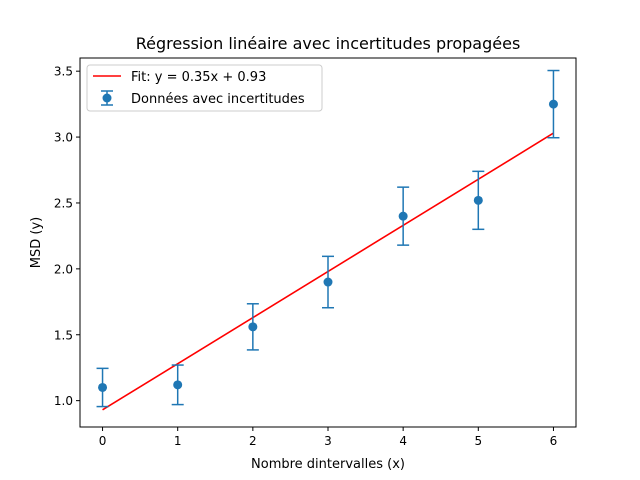  What do you see at coordinates (178, 441) in the screenshot?
I see `x-tick-label: 1` at bounding box center [178, 441].